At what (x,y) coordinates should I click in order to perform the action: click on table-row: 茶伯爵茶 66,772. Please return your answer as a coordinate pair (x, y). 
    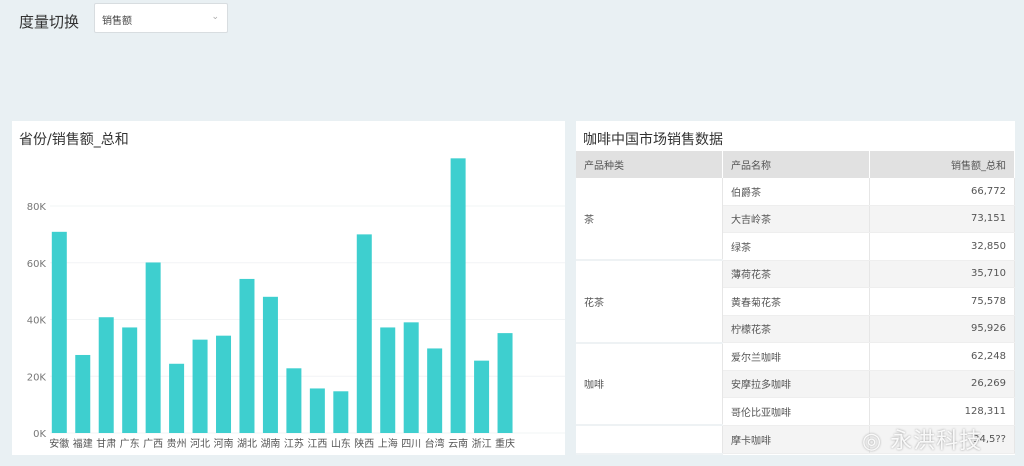
    Looking at the image, I should click on (795, 219).